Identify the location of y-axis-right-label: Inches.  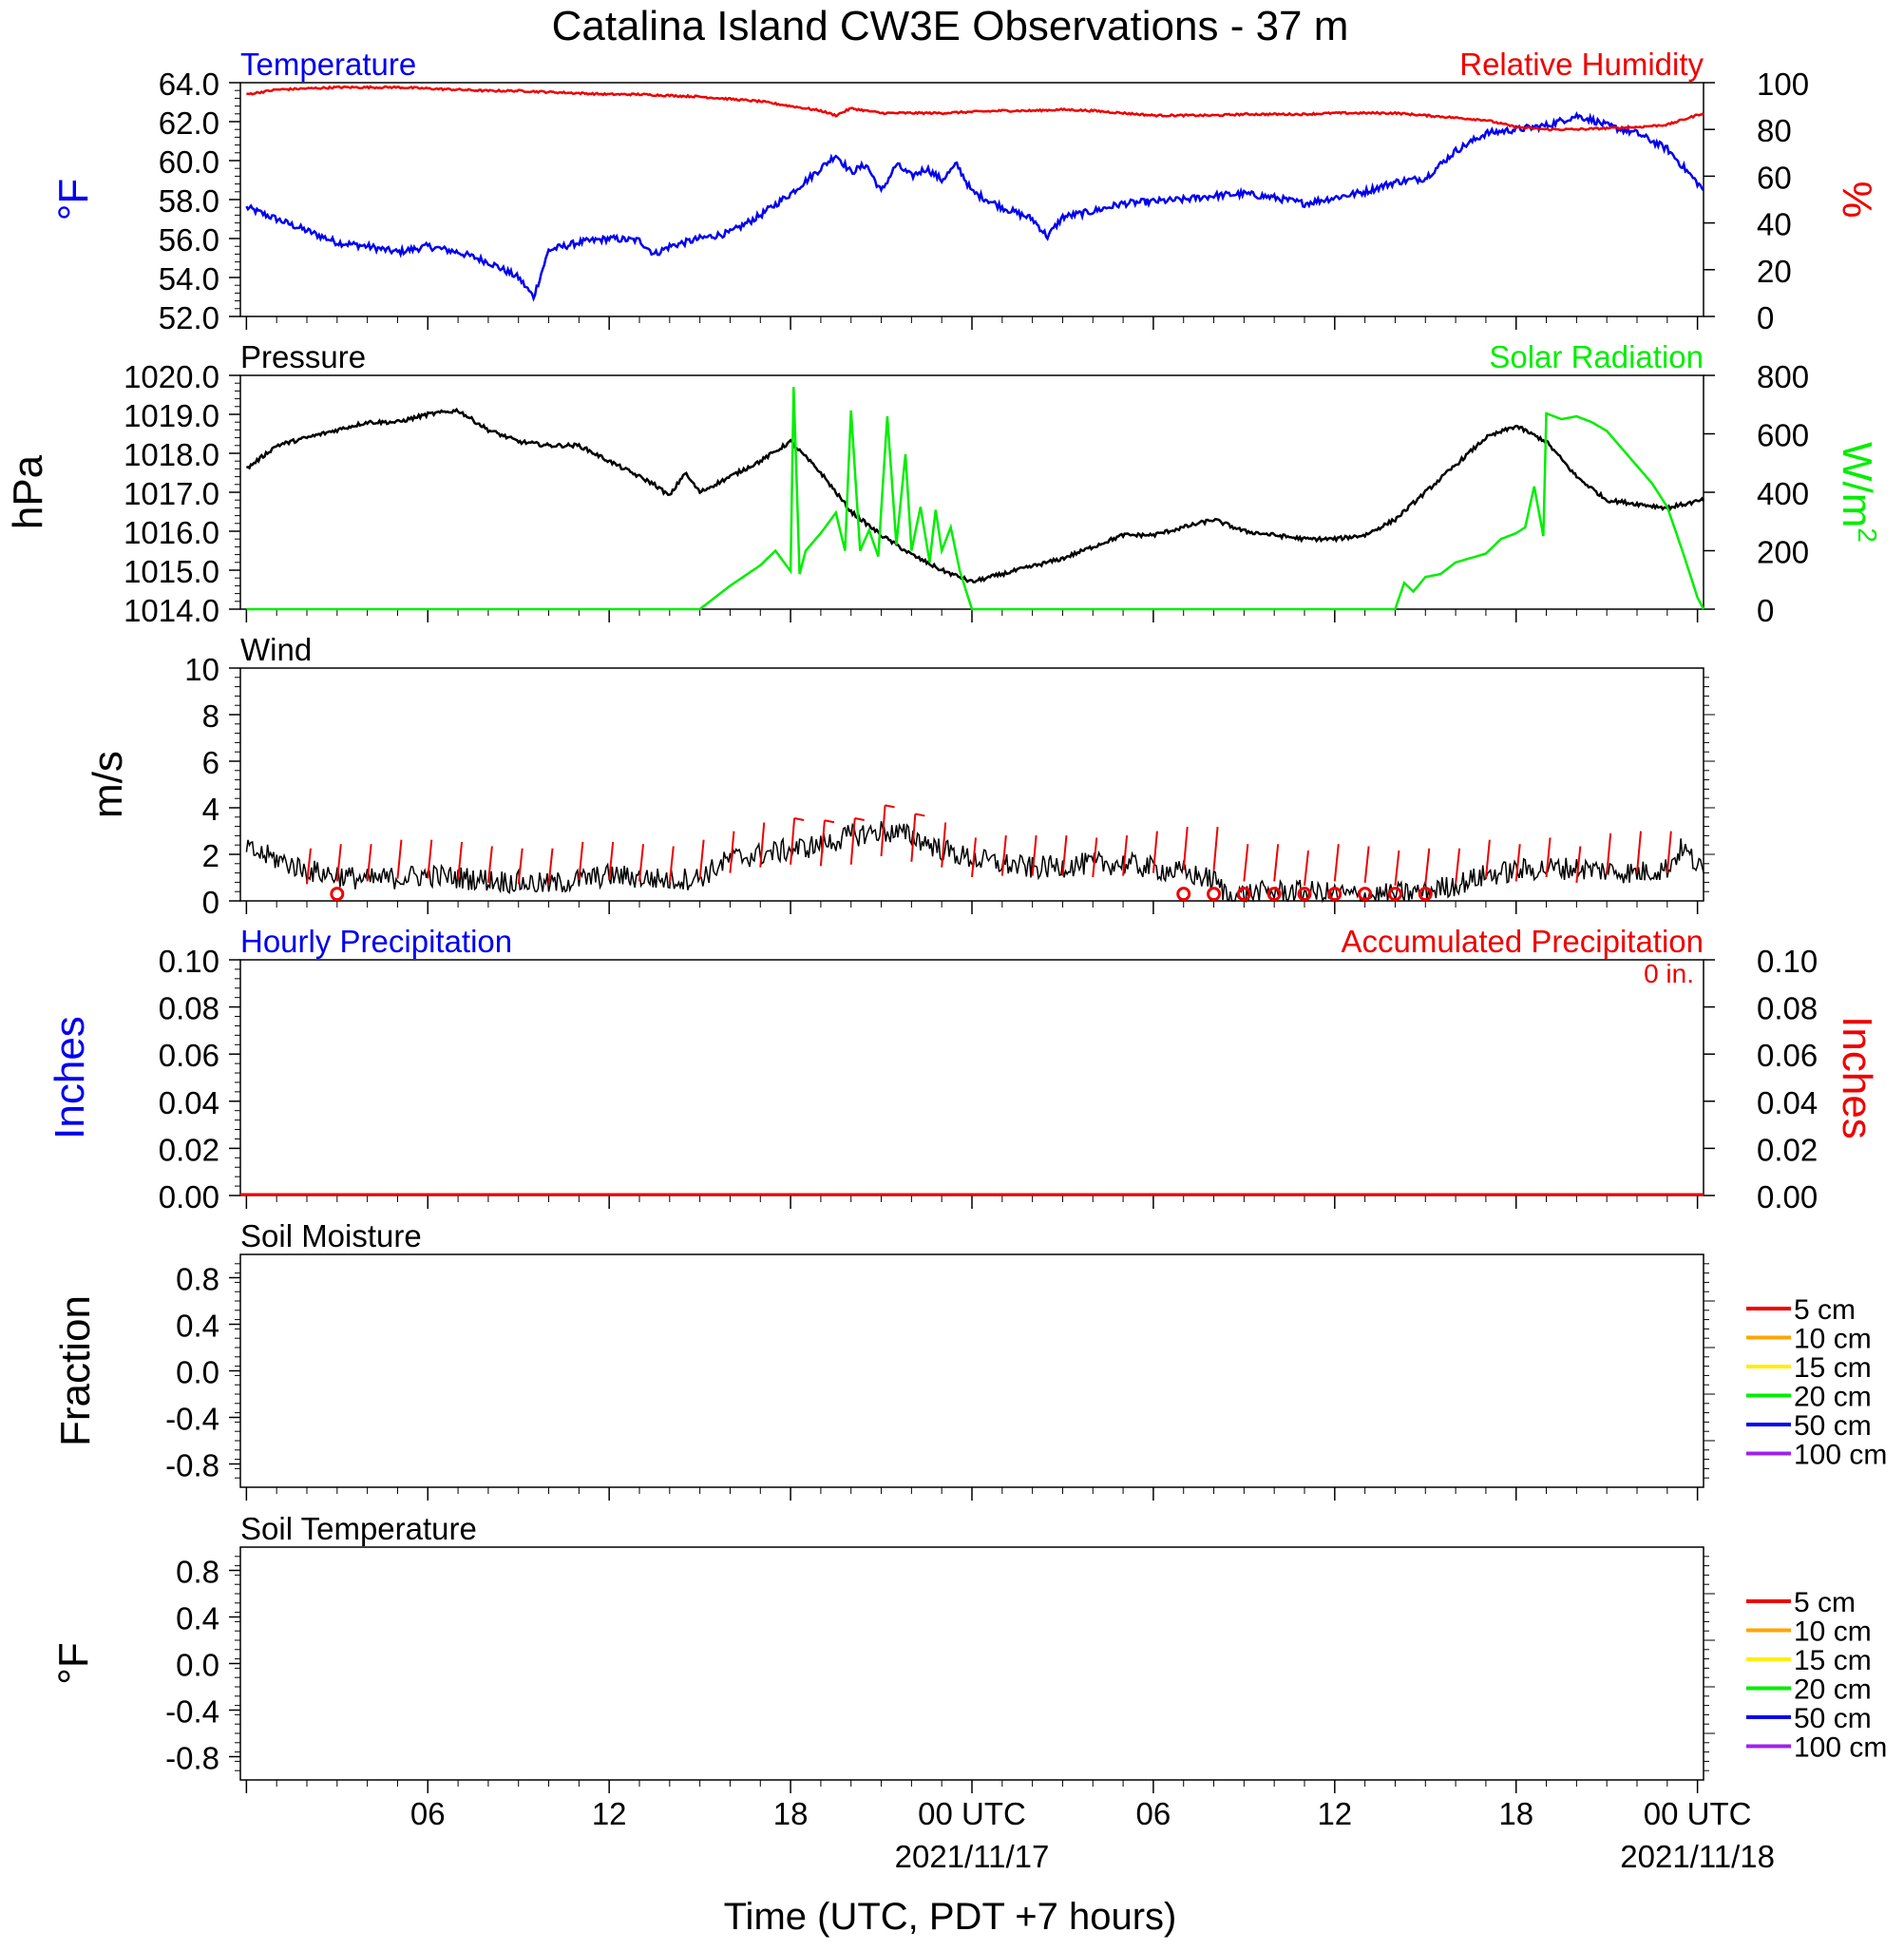
(1857, 1077).